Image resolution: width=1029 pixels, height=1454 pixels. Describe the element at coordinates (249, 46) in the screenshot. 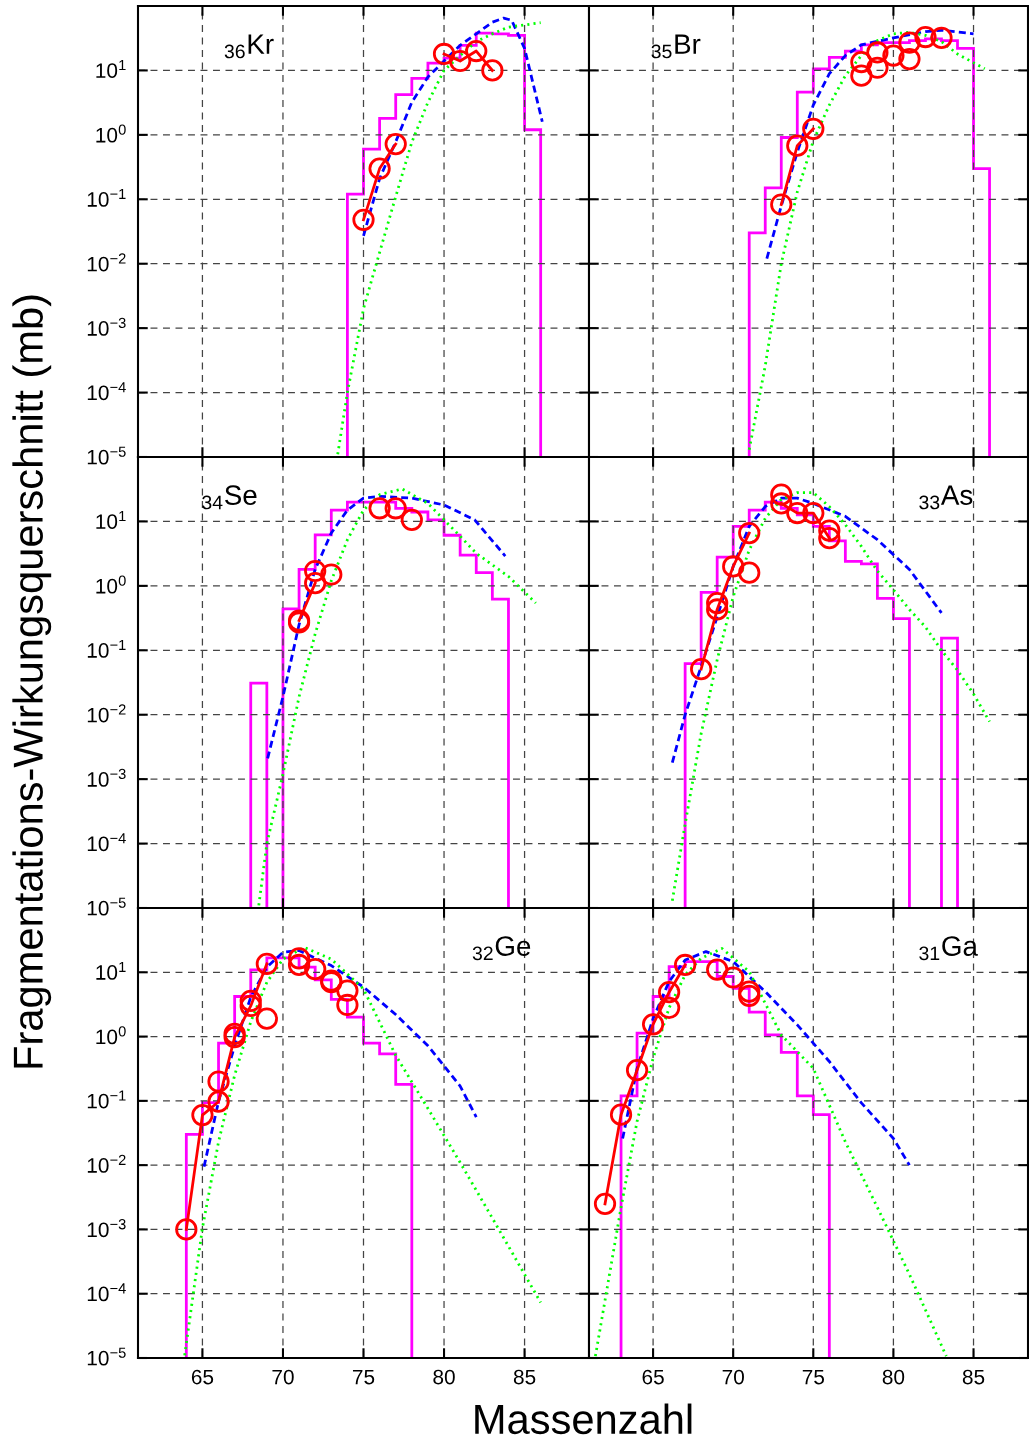

I see `annotation: $_{36}$Kr` at that location.